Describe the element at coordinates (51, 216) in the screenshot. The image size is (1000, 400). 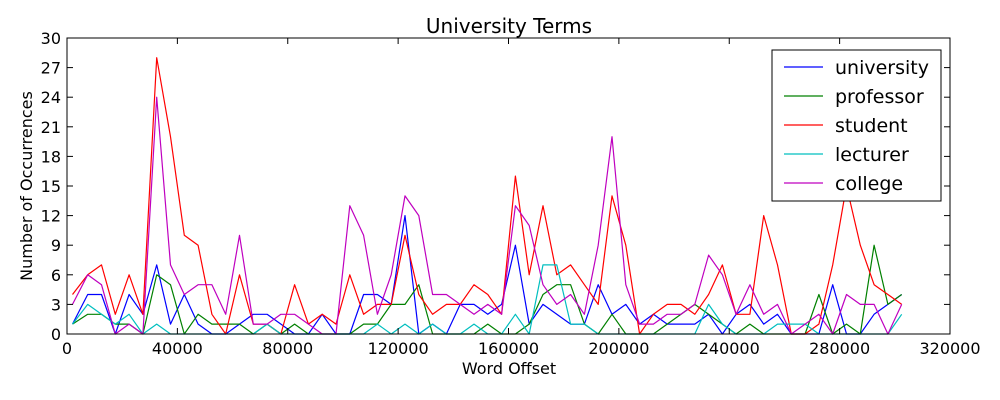
I see `y-tick-label: 12` at that location.